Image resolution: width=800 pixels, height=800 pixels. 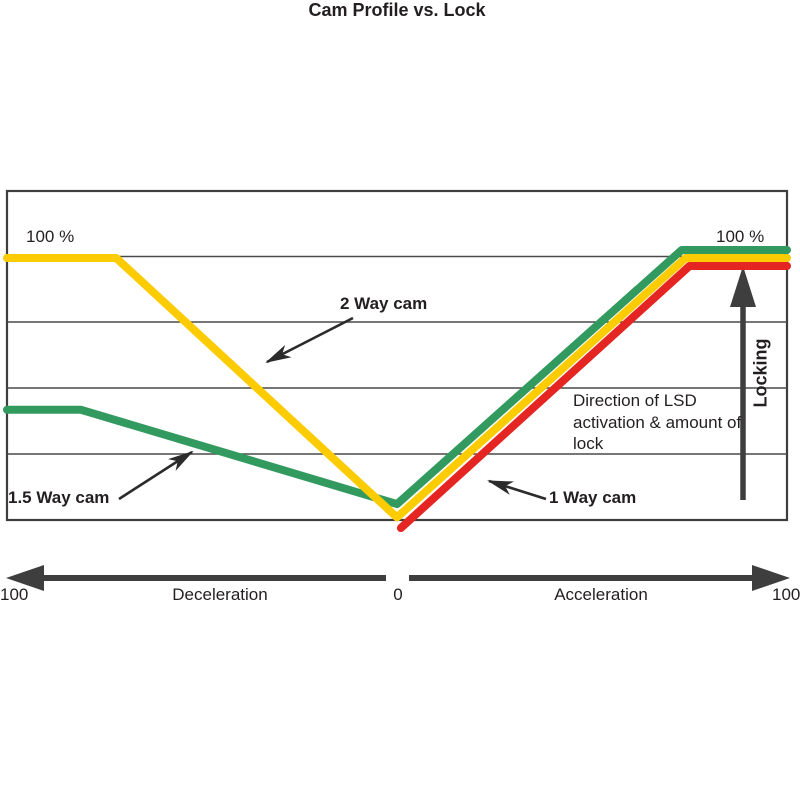 What do you see at coordinates (59, 497) in the screenshot?
I see `series-label-1-5-way-cam: 1.5 Way cam` at bounding box center [59, 497].